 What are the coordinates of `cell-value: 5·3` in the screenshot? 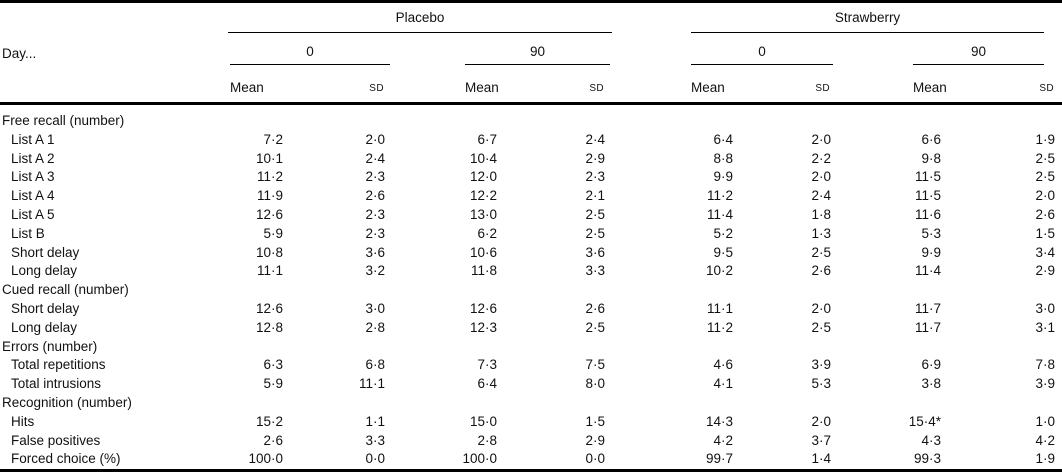 It's located at (931, 233).